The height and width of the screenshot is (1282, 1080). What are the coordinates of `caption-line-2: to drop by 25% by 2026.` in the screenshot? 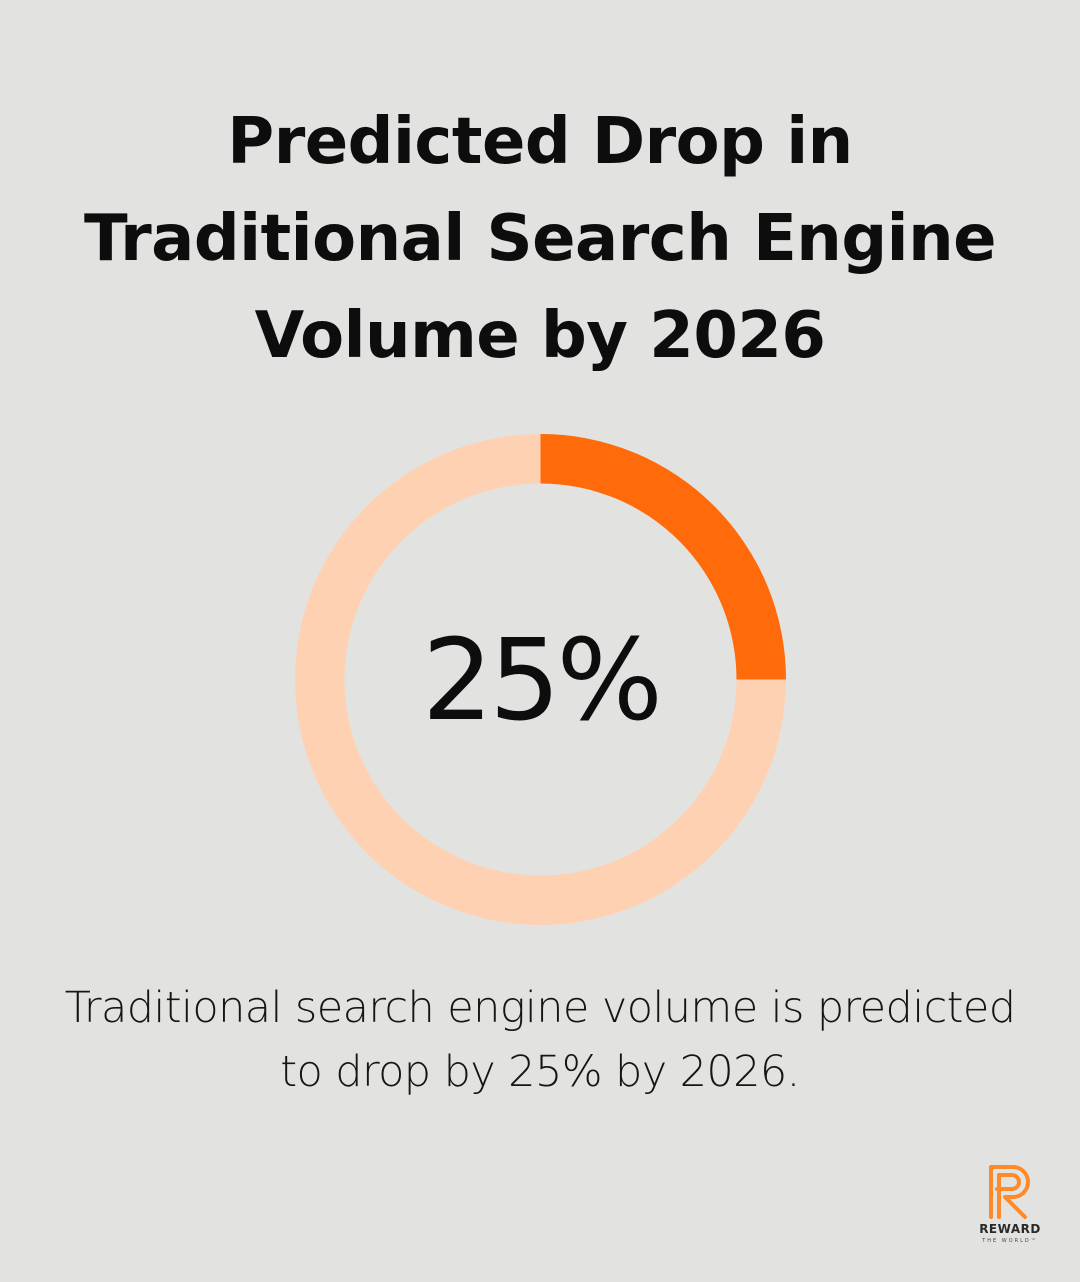 It's located at (540, 1072).